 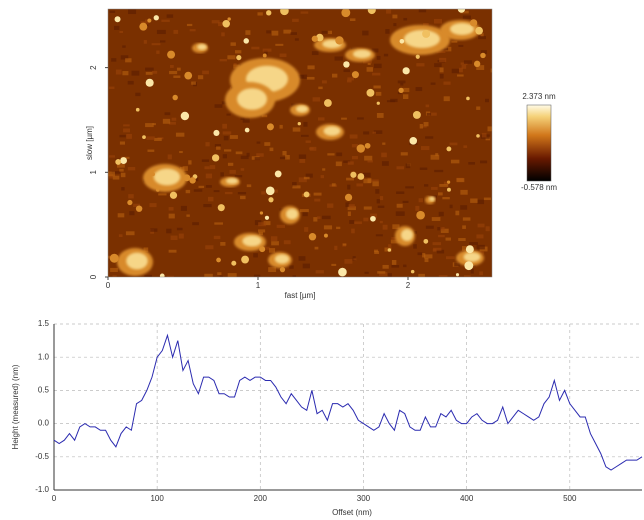 I want to click on y-tick-label: -1.0, so click(x=42, y=489).